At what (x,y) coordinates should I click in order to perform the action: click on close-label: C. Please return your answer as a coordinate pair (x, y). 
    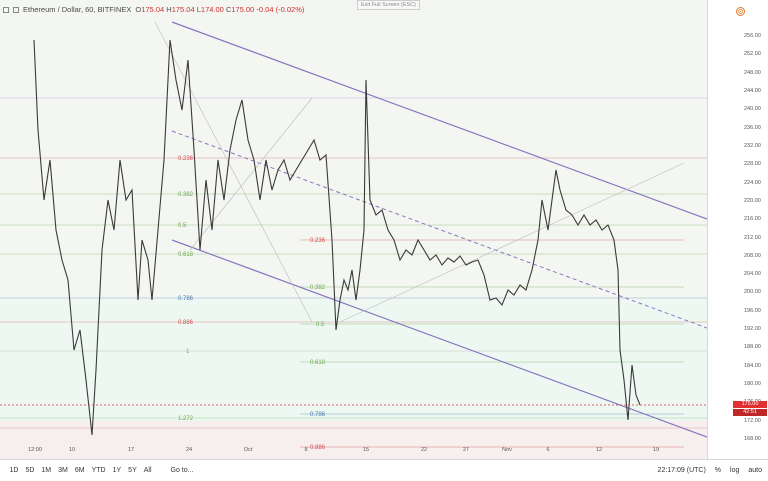
    Looking at the image, I should click on (228, 9).